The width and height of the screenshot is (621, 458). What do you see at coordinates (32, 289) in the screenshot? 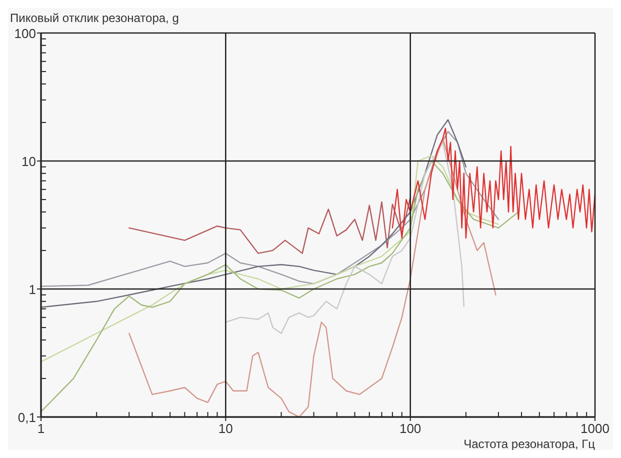
I see `y-tick-label: 1` at bounding box center [32, 289].